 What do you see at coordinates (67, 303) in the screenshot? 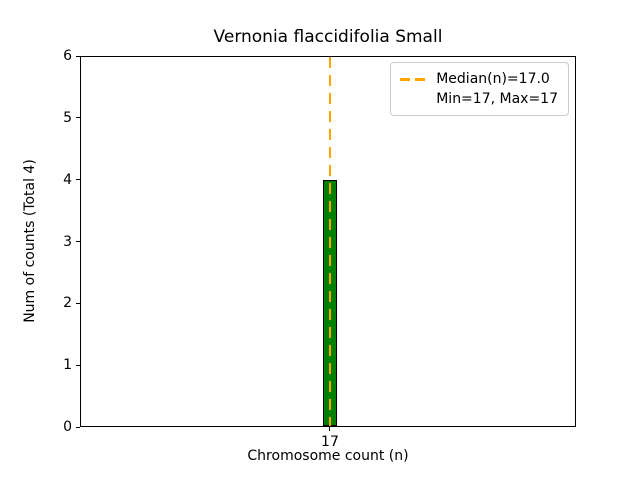
I see `y-tick-label: 2` at bounding box center [67, 303].